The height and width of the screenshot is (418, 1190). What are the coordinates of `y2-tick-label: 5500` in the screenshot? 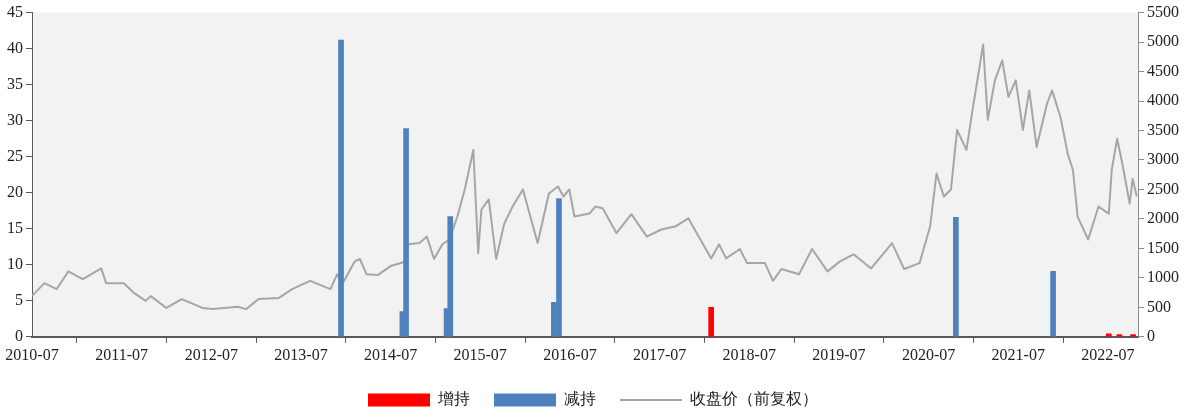 It's located at (1163, 11).